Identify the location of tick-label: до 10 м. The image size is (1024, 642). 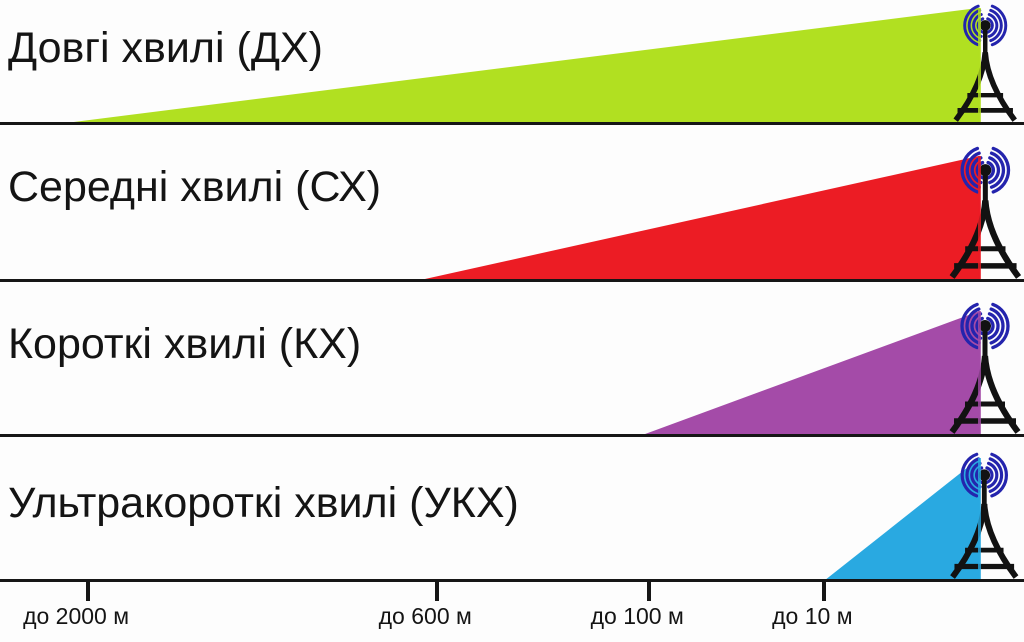
(812, 616).